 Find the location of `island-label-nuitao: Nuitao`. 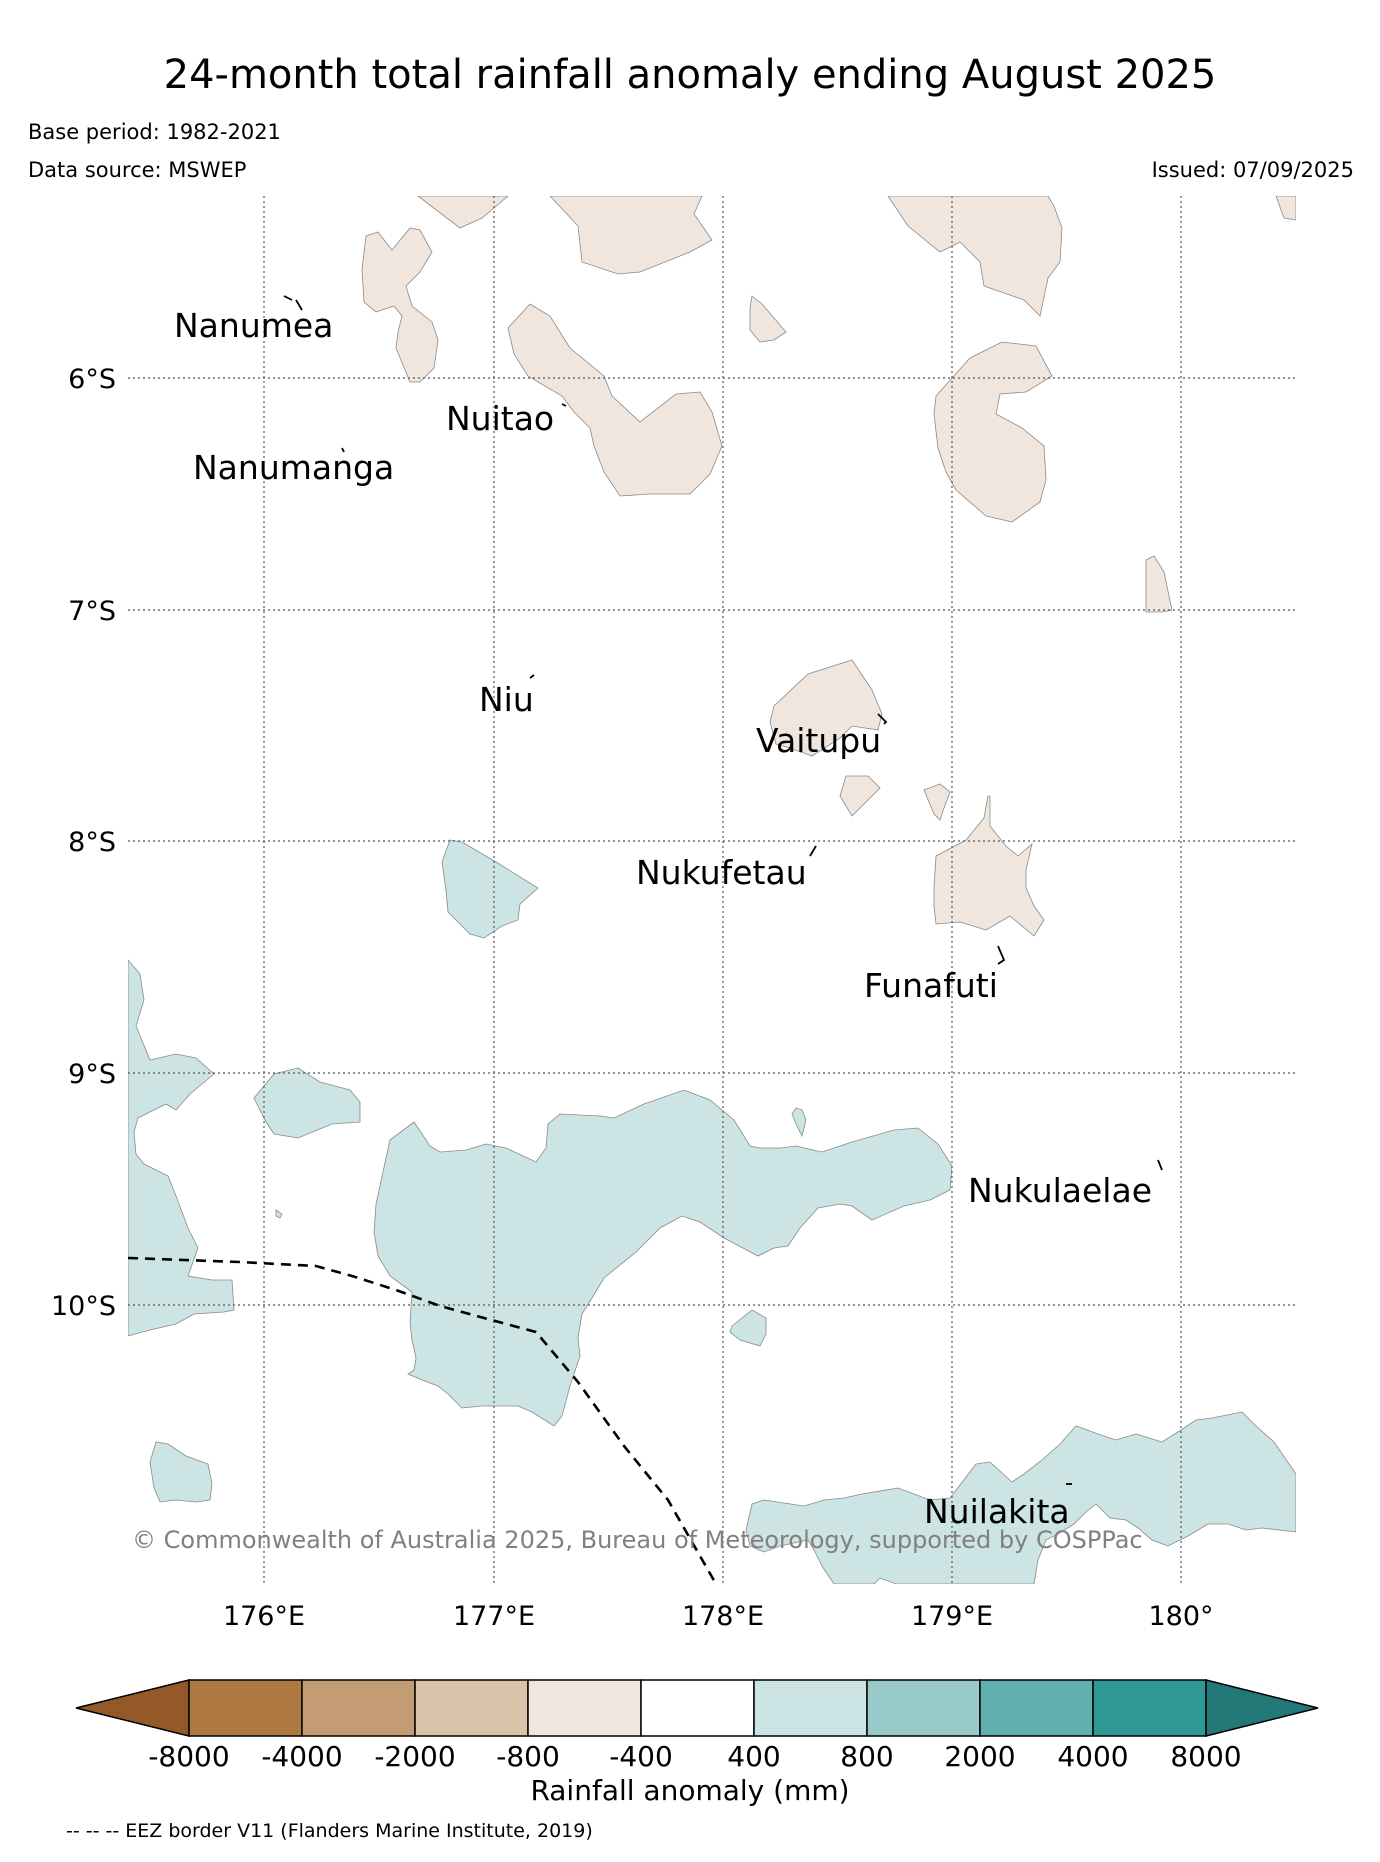

island-label-nuitao: Nuitao is located at coordinates (500, 418).